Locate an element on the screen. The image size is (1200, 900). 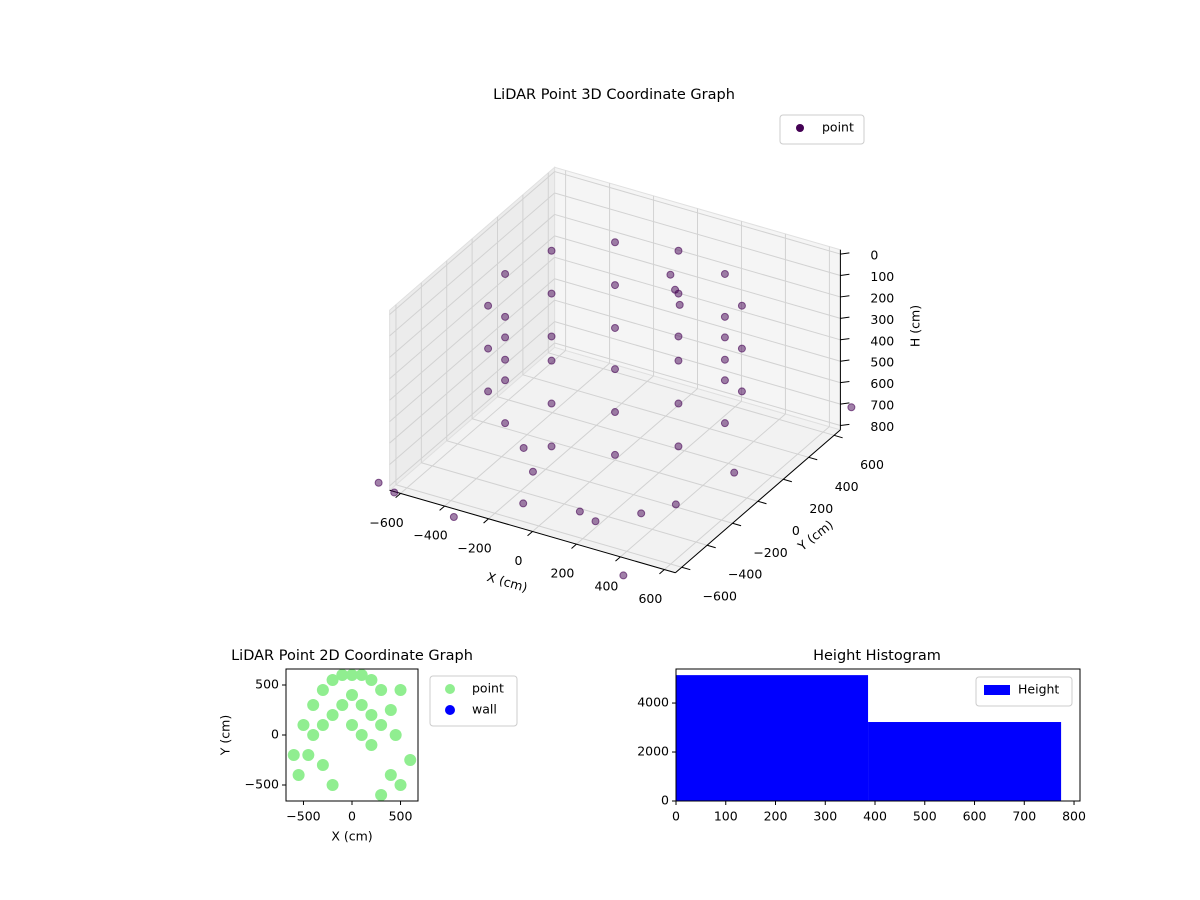
plot-frame is located at coordinates (878, 735).